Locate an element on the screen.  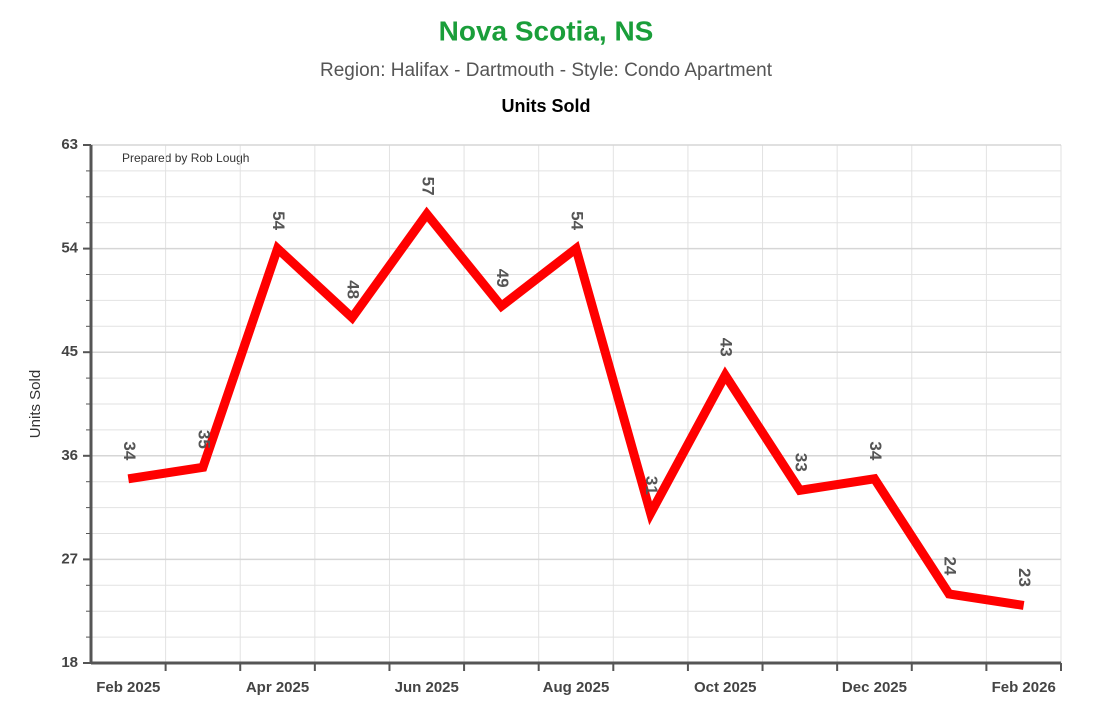
data-label: 23 is located at coordinates (1024, 577).